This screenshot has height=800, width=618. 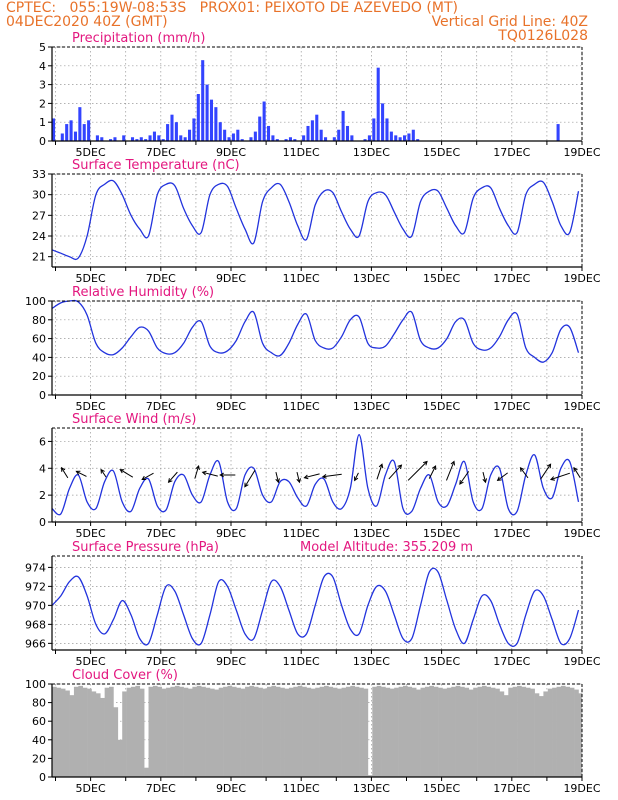 What do you see at coordinates (371, 661) in the screenshot?
I see `x-tick-label: 13DEC` at bounding box center [371, 661].